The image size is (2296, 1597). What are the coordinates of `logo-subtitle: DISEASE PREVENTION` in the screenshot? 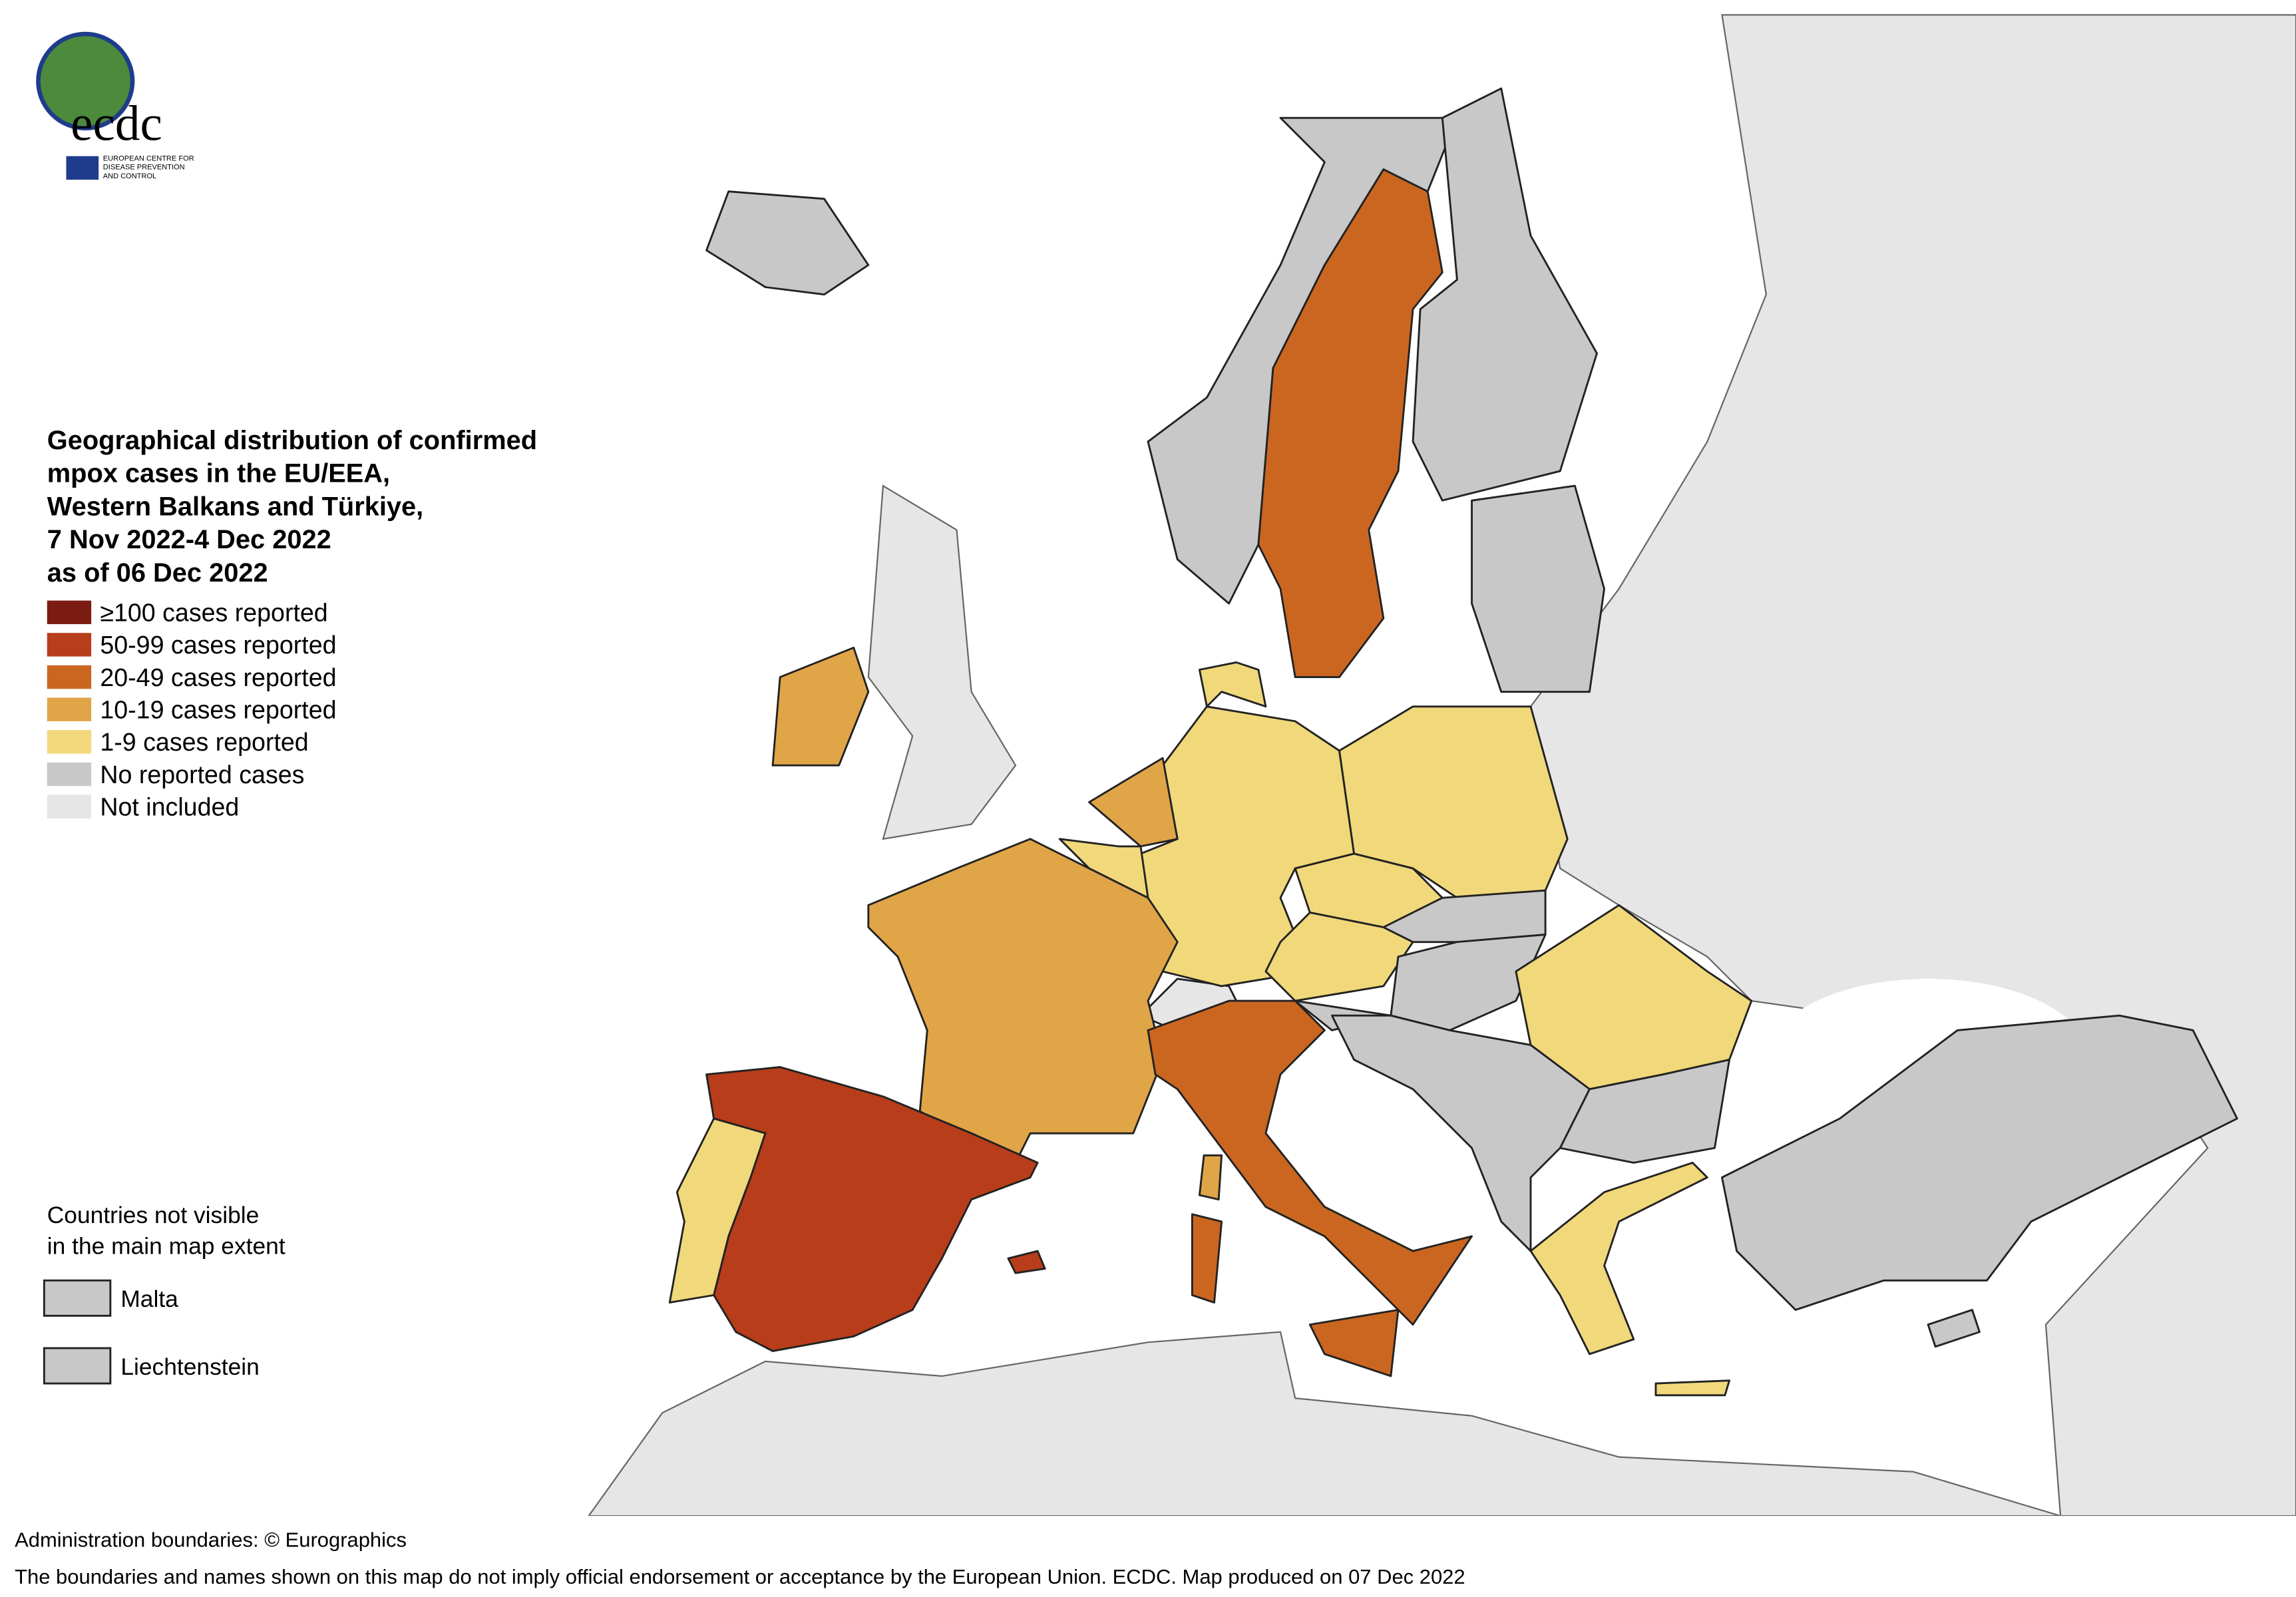 It's located at (144, 168).